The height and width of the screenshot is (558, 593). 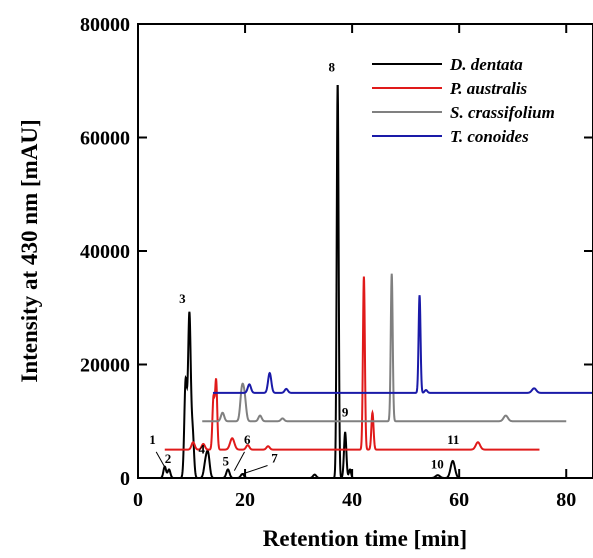 I want to click on y-tick-label: 40000, so click(x=105, y=252).